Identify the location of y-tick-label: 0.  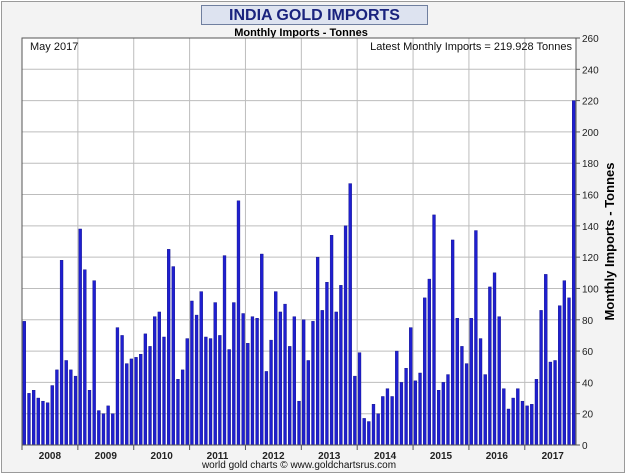
(585, 446).